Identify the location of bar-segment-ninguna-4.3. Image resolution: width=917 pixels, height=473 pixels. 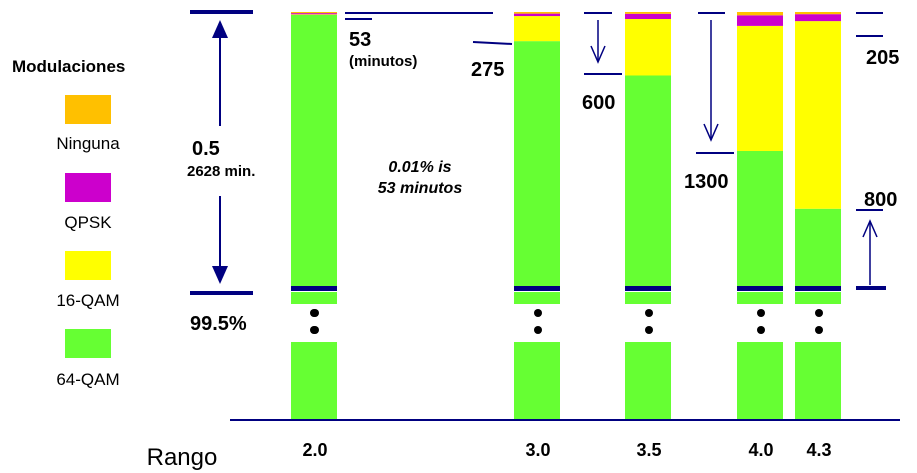
(818, 13).